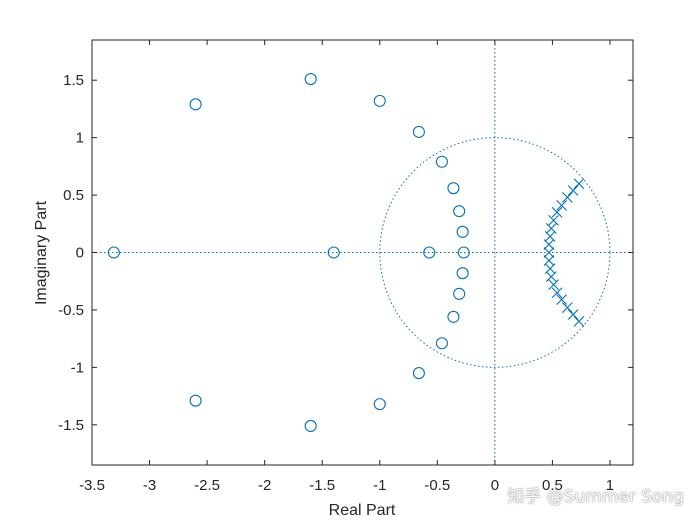  I want to click on y-tick-label: 0, so click(80, 253).